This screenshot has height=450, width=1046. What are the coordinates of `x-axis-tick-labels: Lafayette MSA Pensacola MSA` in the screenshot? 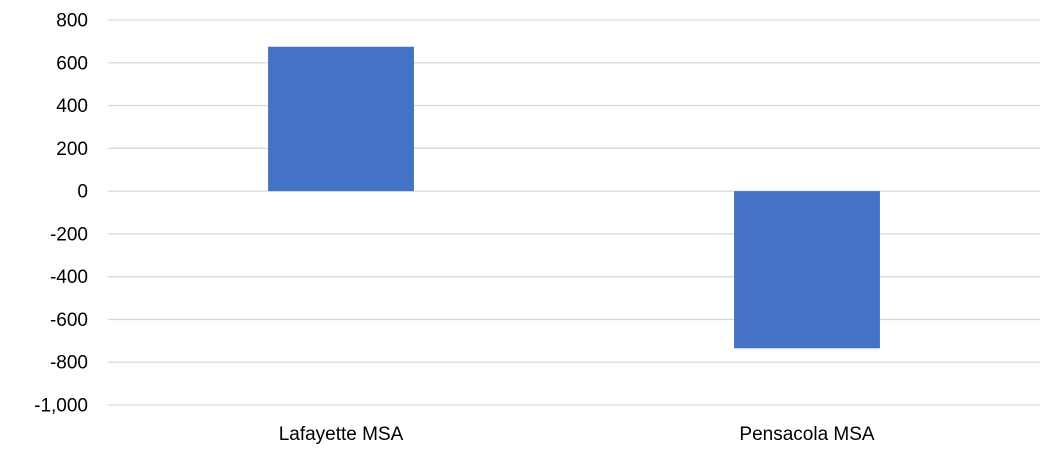 It's located at (577, 434).